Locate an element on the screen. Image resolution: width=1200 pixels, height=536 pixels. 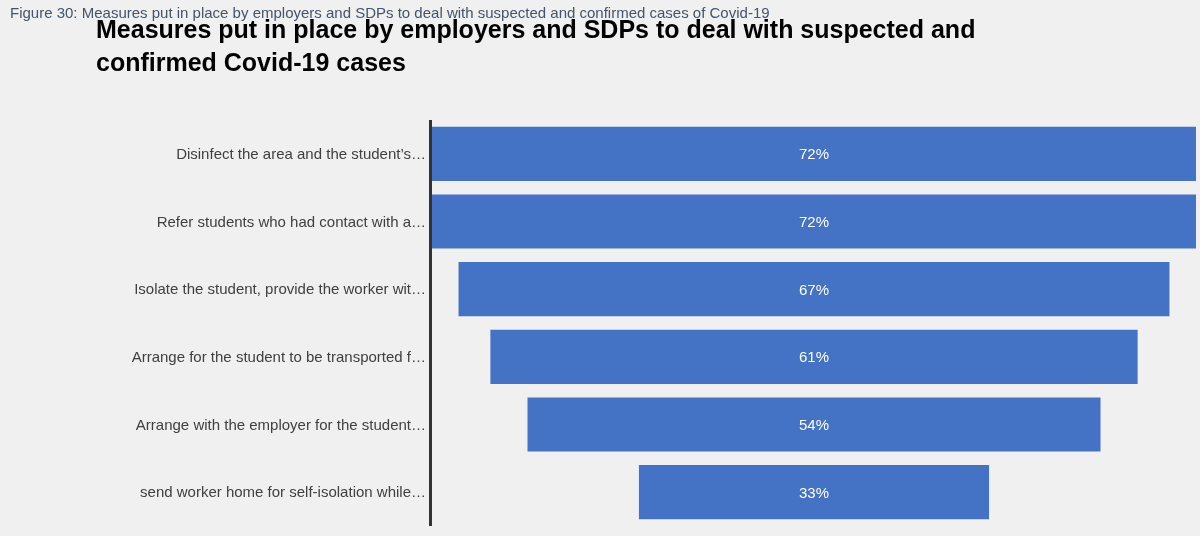
data-label: 67% is located at coordinates (814, 289).